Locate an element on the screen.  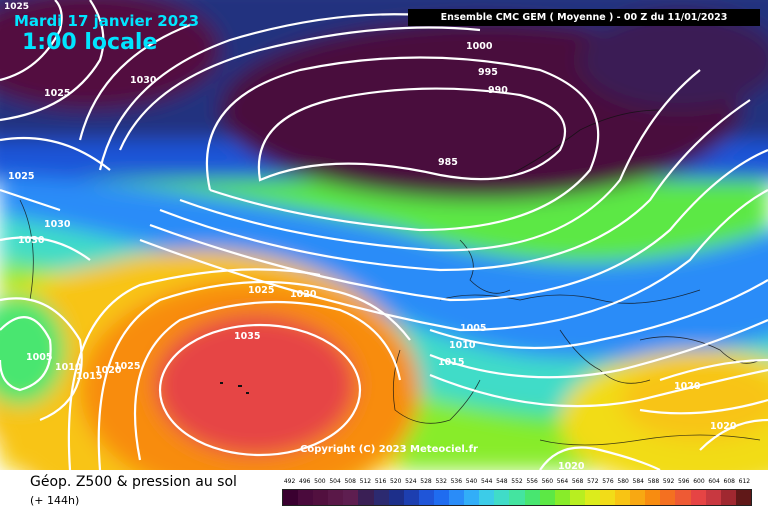
color-scale-label: 584 is located at coordinates (638, 481).